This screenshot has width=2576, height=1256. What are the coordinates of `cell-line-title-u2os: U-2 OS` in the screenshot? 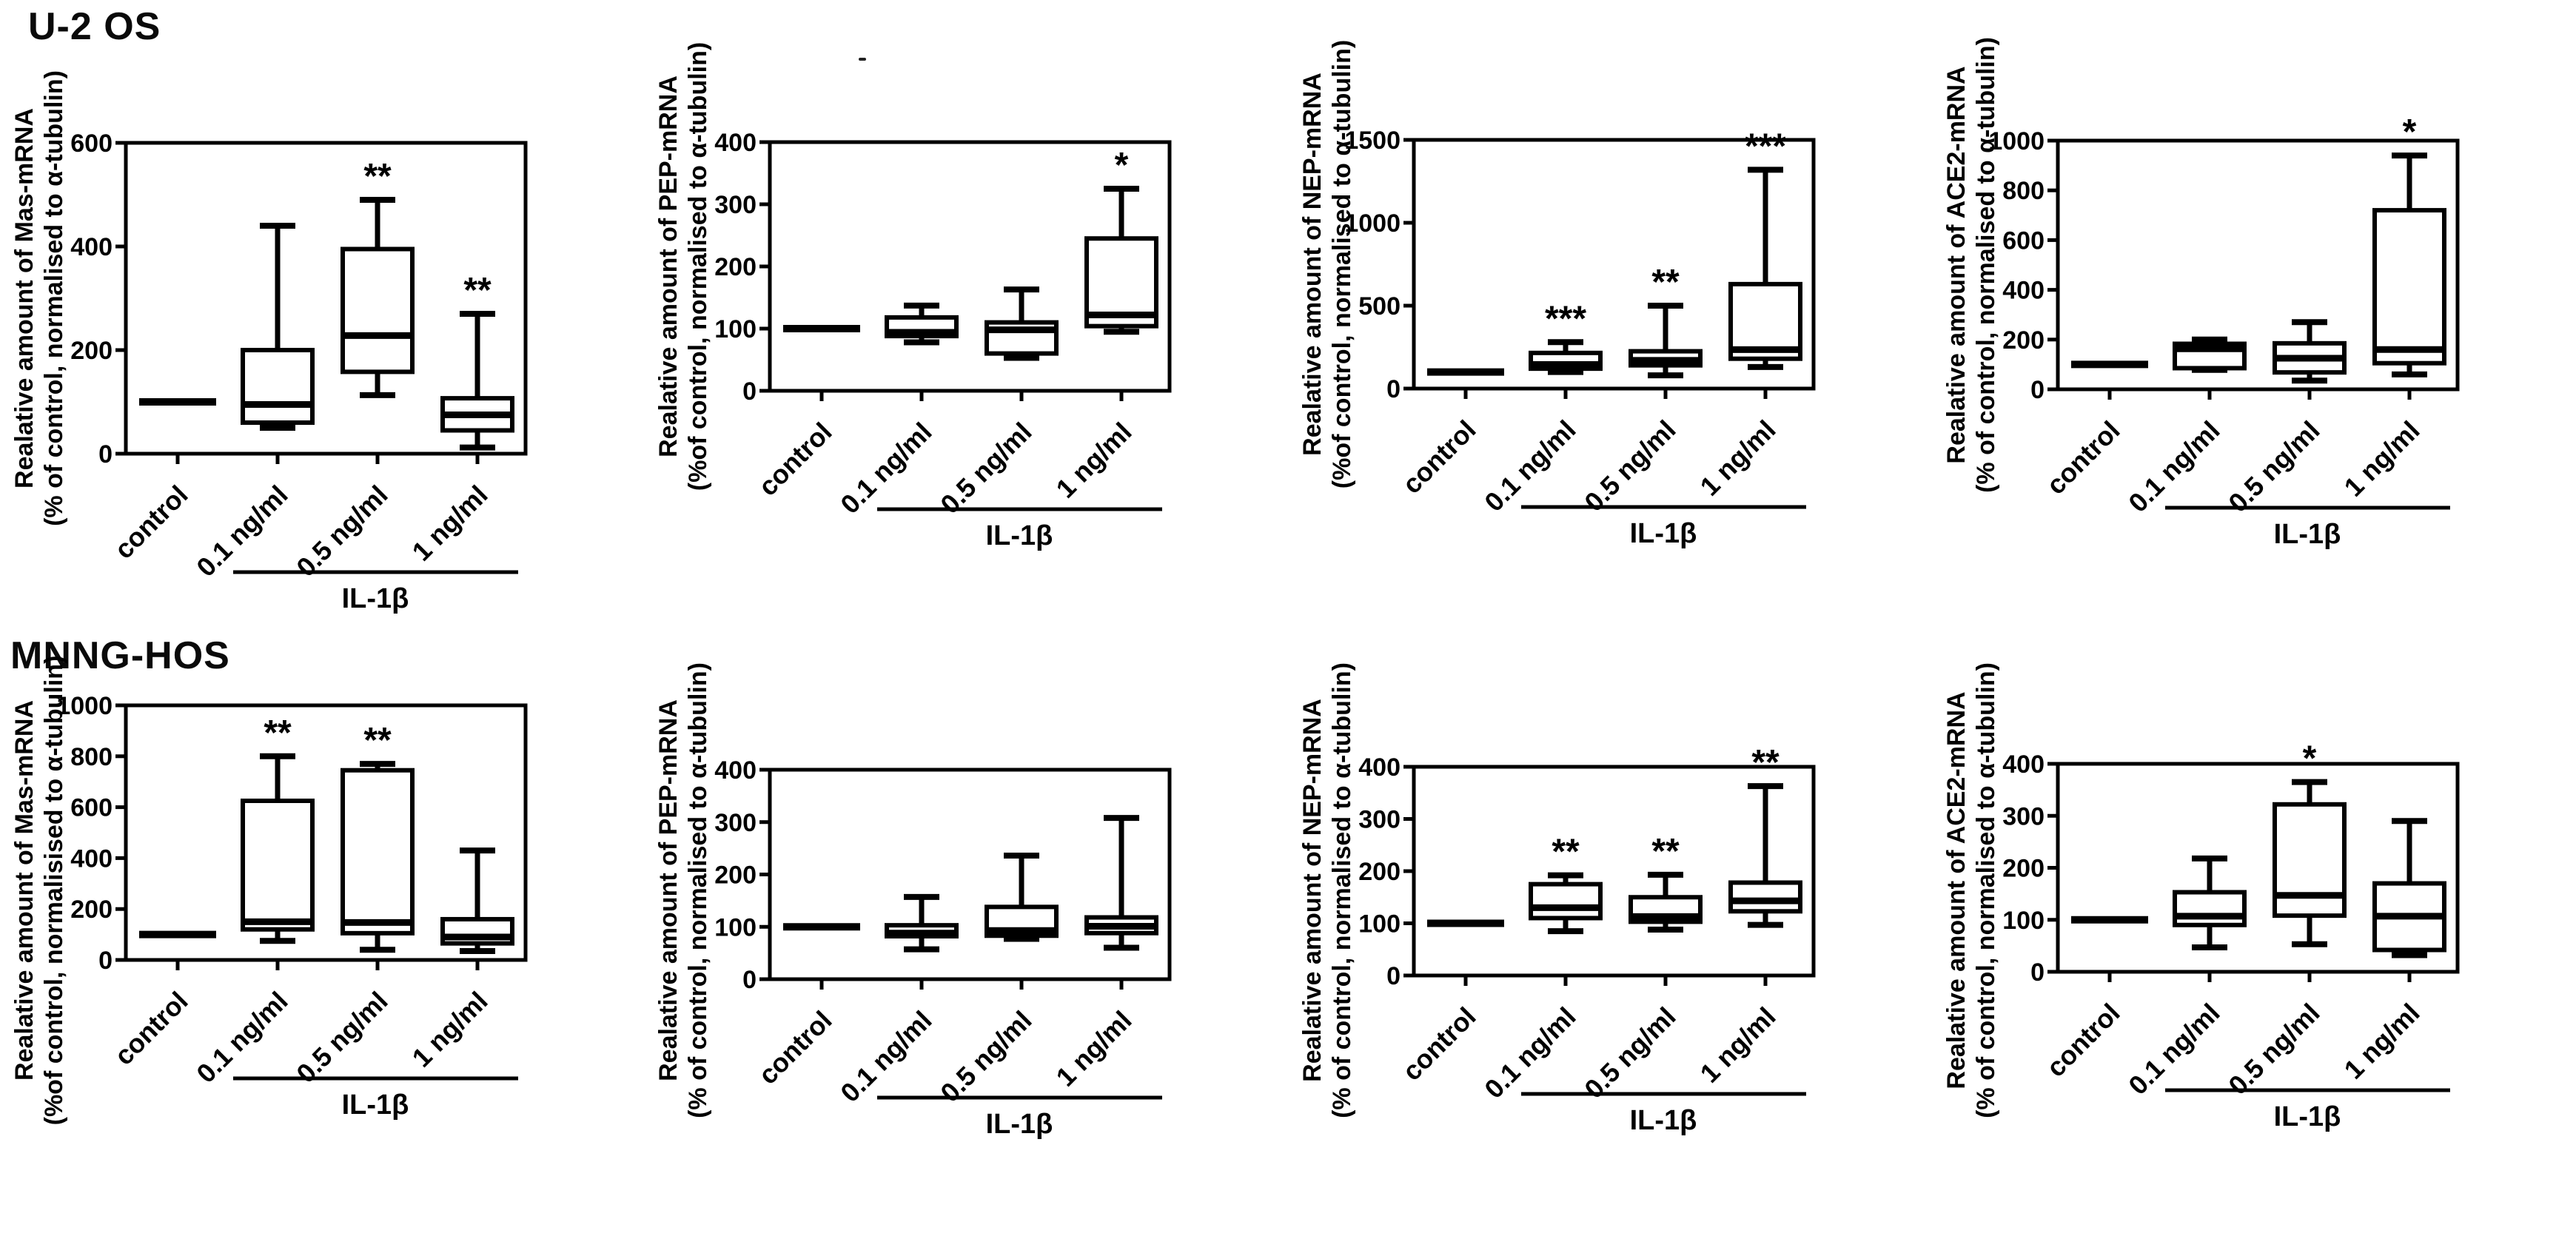 It's located at (94, 26).